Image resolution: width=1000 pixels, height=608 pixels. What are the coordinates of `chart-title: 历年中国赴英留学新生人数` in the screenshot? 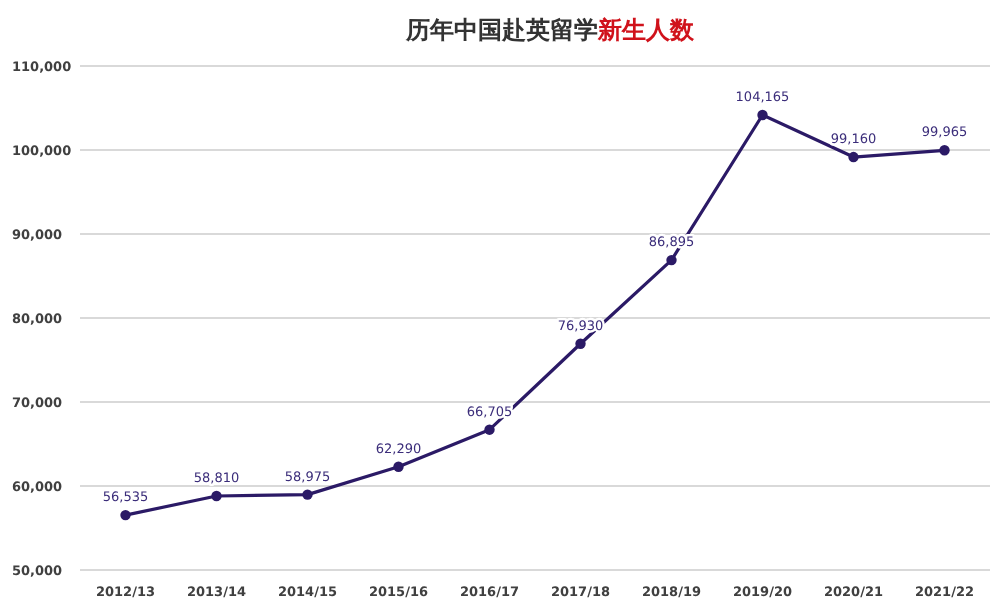 It's located at (550, 30).